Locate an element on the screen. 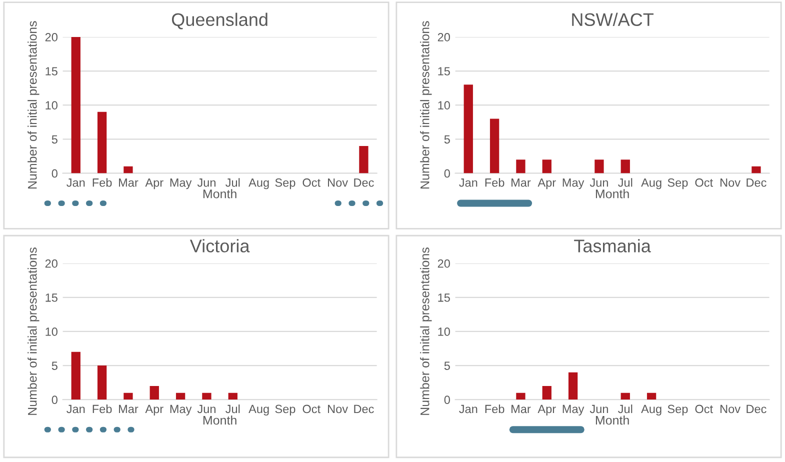 The image size is (785, 462). chart-title: Queensland is located at coordinates (220, 21).